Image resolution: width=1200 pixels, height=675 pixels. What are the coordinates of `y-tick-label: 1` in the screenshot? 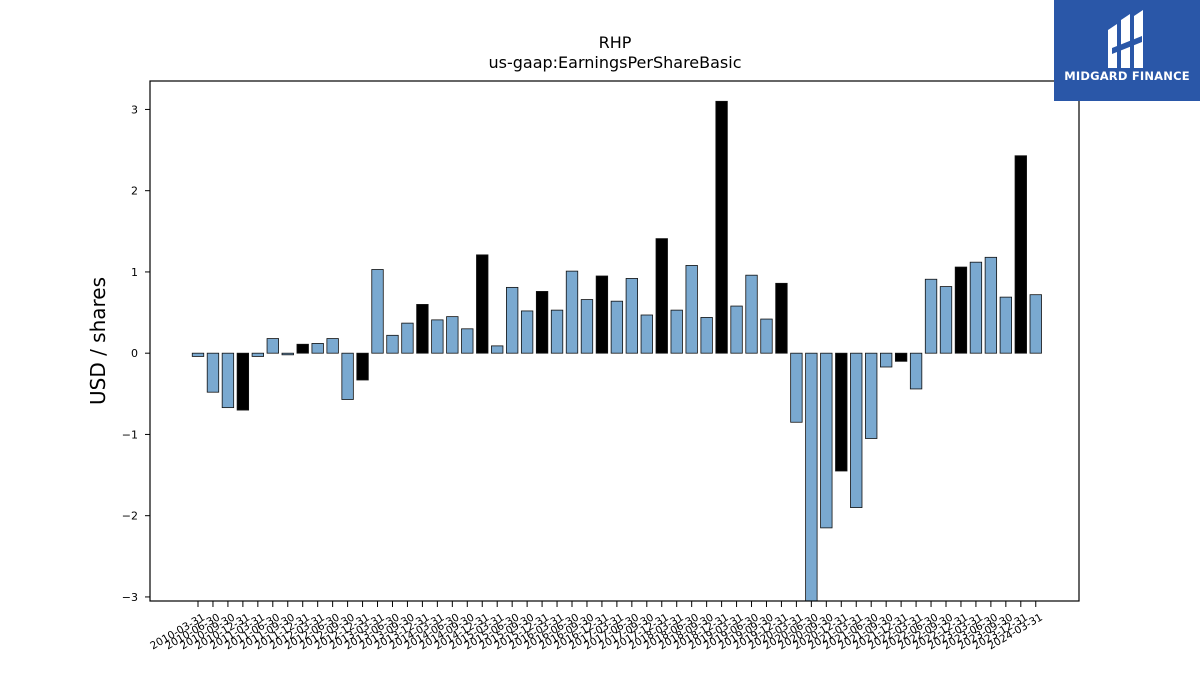 It's located at (134, 272).